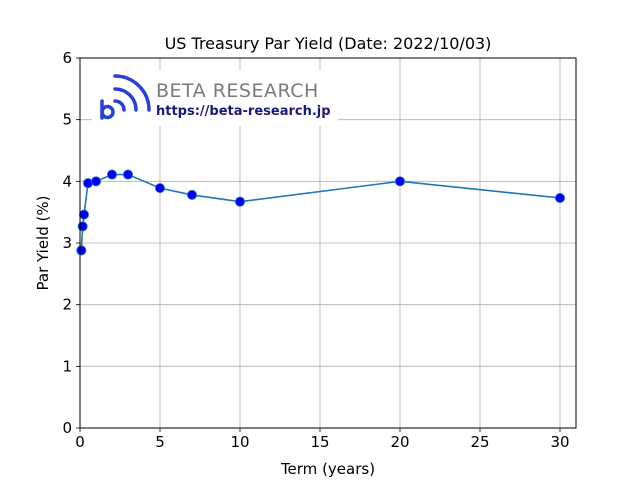  I want to click on y-tick-label: 2, so click(67, 305).